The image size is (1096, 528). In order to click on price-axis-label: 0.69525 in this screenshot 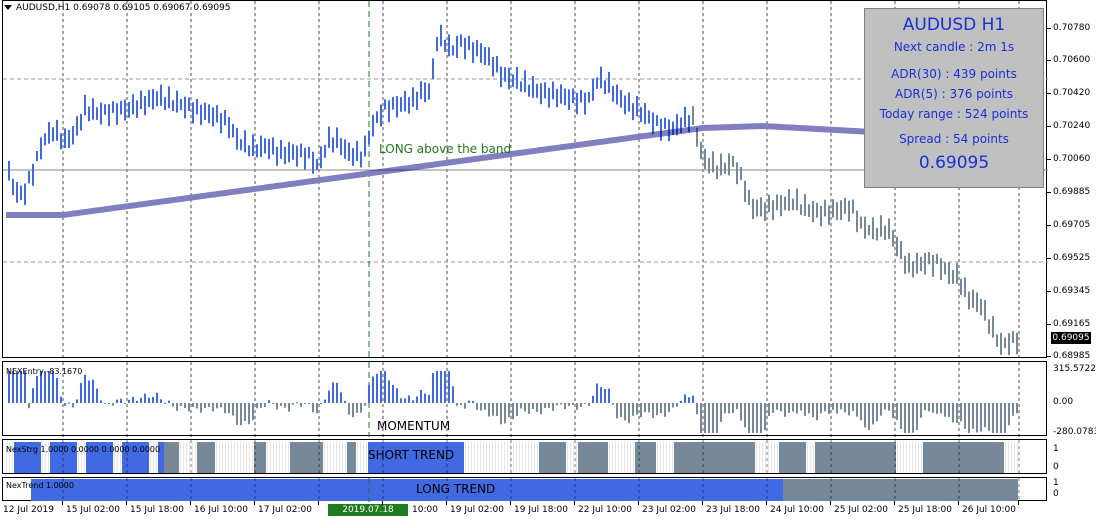, I will do `click(1072, 258)`.